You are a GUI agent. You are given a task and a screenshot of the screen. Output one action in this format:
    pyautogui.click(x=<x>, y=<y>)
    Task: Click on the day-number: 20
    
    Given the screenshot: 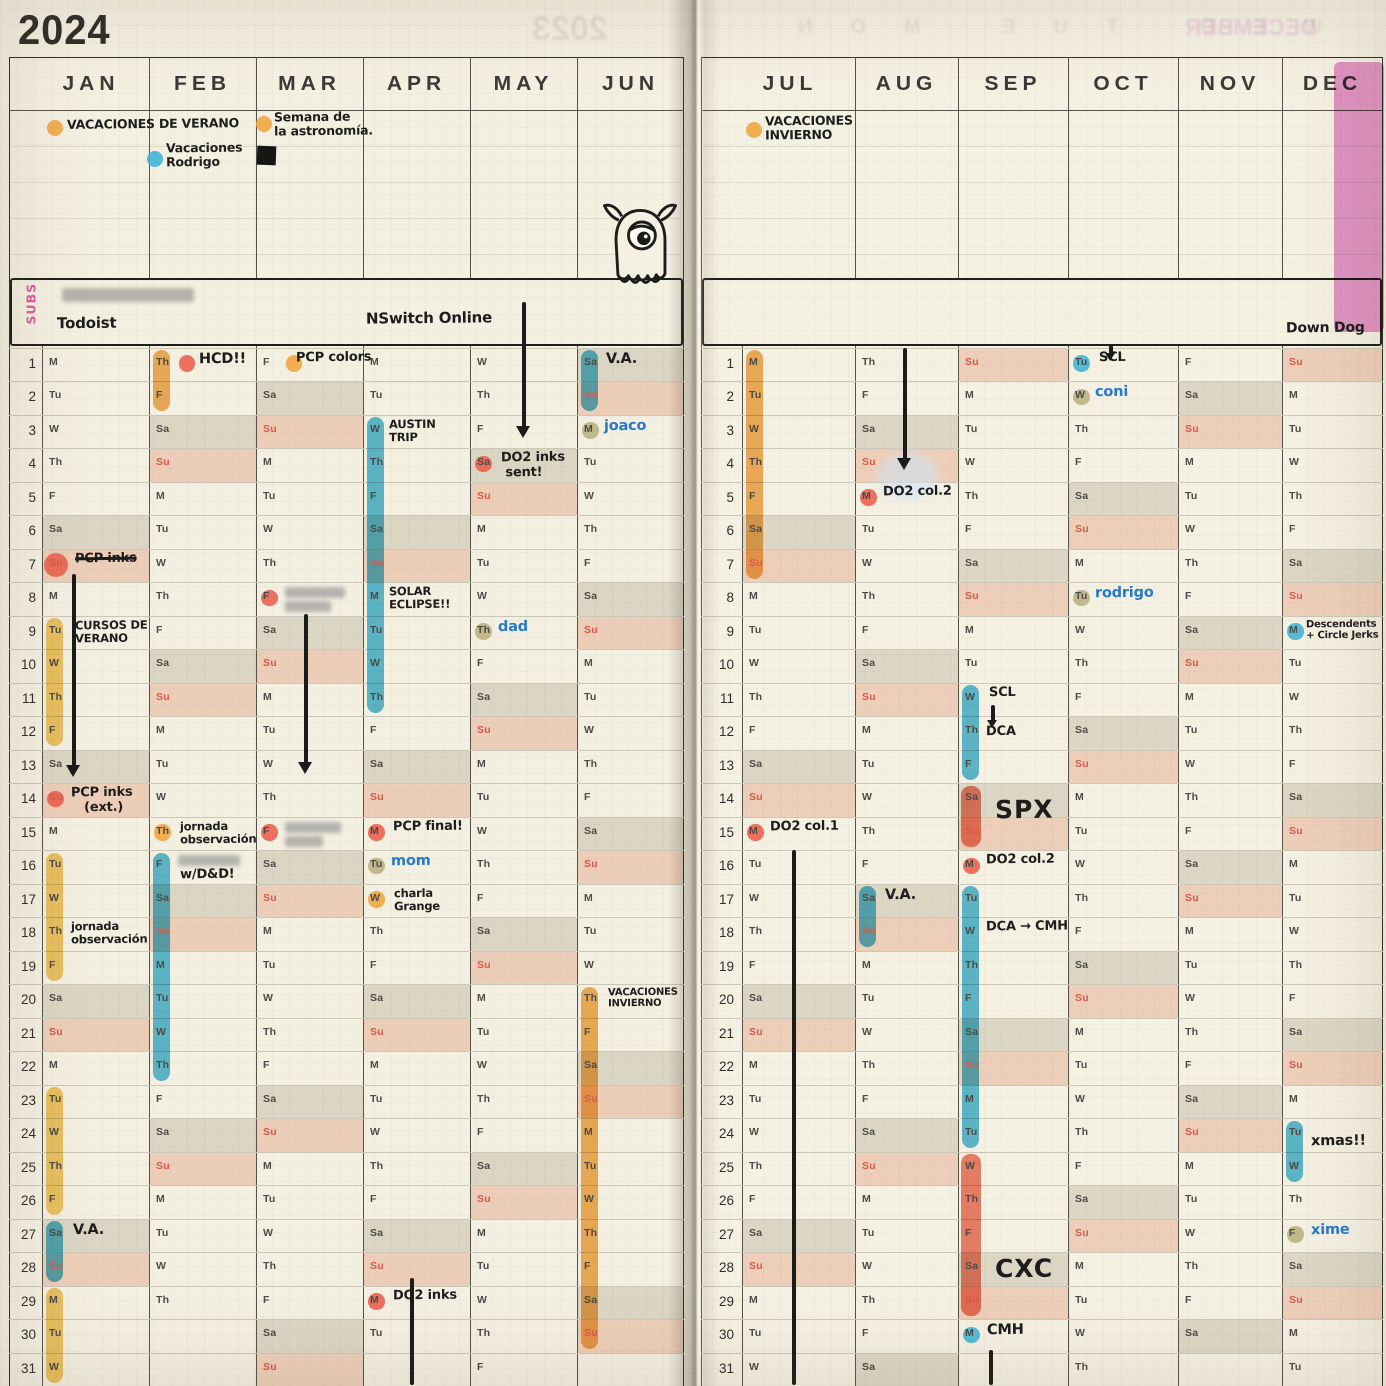 What is the action you would take?
    pyautogui.click(x=726, y=999)
    